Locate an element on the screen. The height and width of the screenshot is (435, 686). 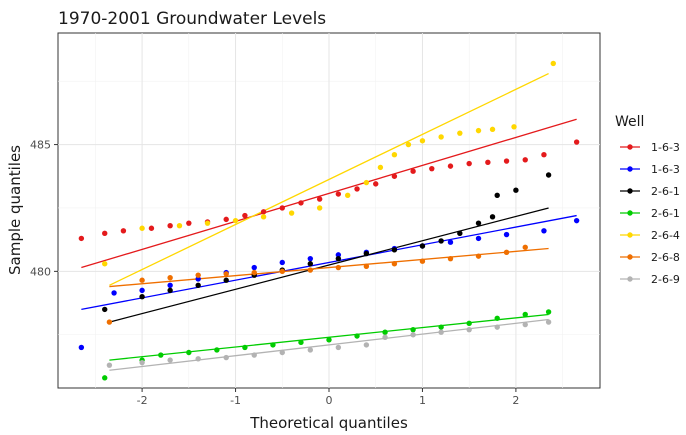
x-tick-label: 1 is located at coordinates (422, 400).